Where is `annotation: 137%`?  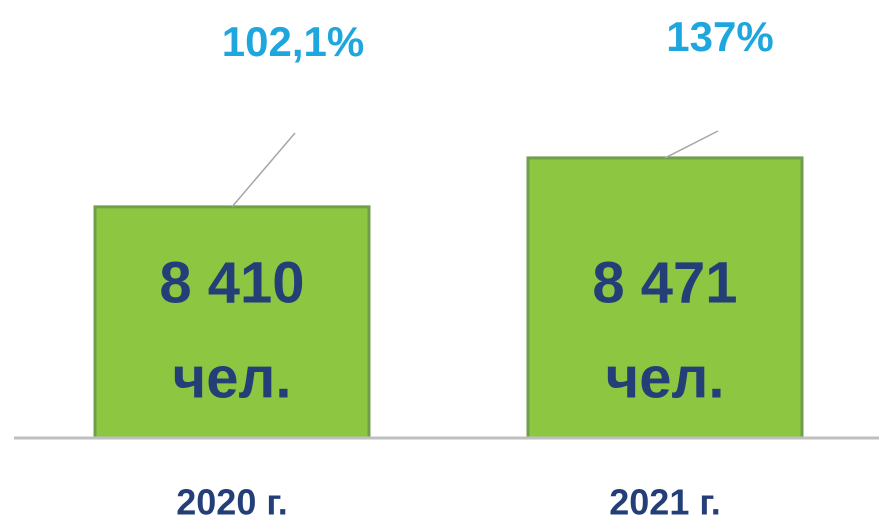 annotation: 137% is located at coordinates (719, 36).